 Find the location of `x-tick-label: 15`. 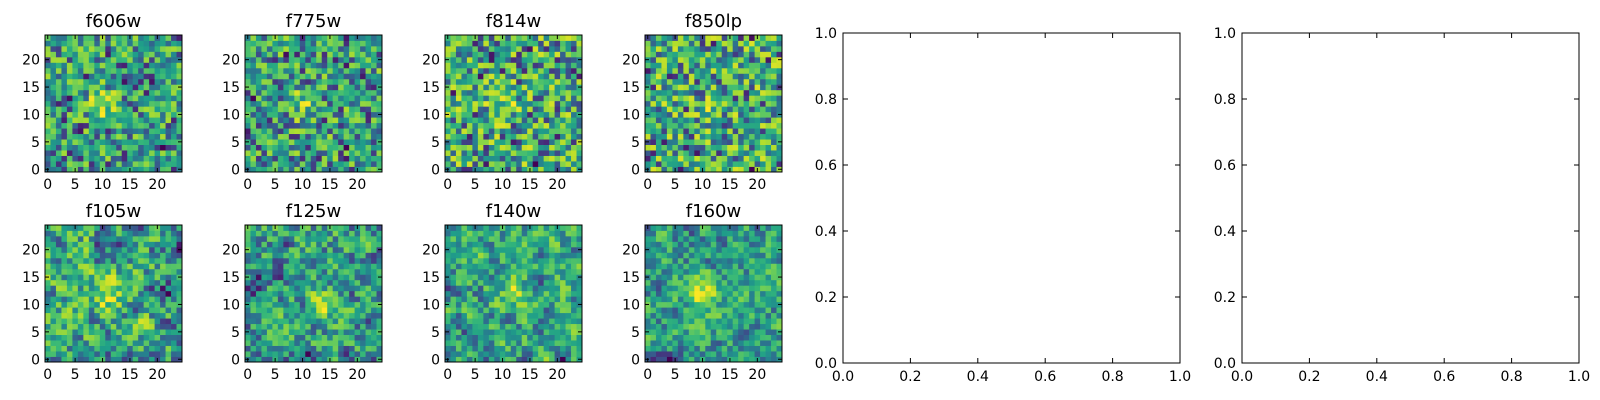

x-tick-label: 15 is located at coordinates (330, 185).